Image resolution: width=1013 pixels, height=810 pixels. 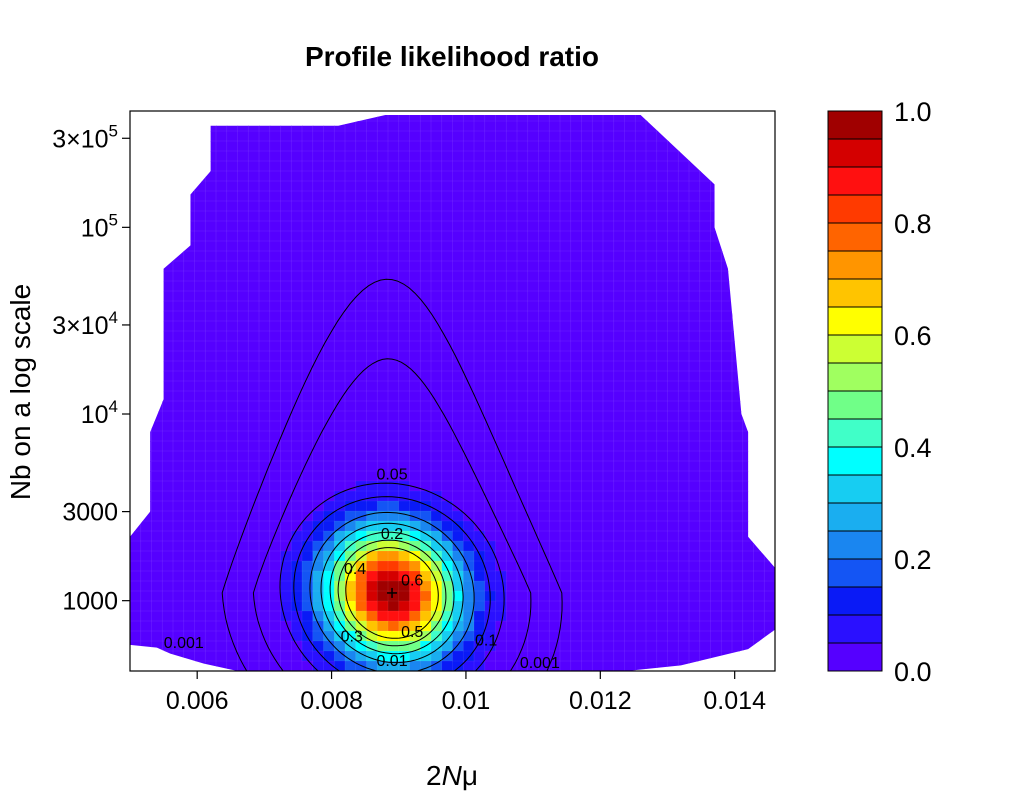 What do you see at coordinates (90, 513) in the screenshot?
I see `y-tick-label: 3000` at bounding box center [90, 513].